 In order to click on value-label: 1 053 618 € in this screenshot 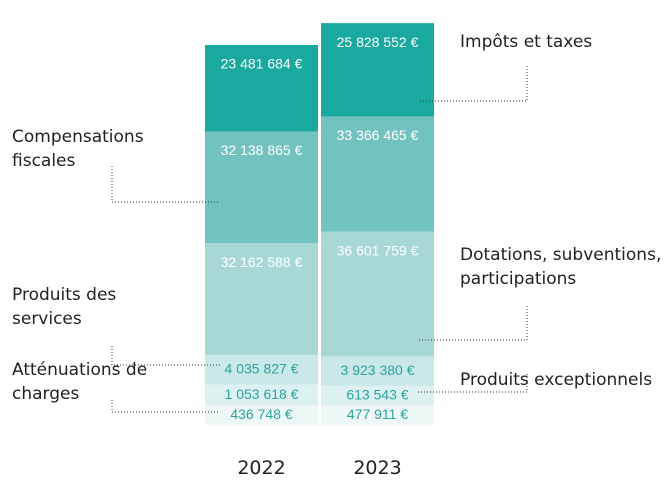, I will do `click(262, 394)`.